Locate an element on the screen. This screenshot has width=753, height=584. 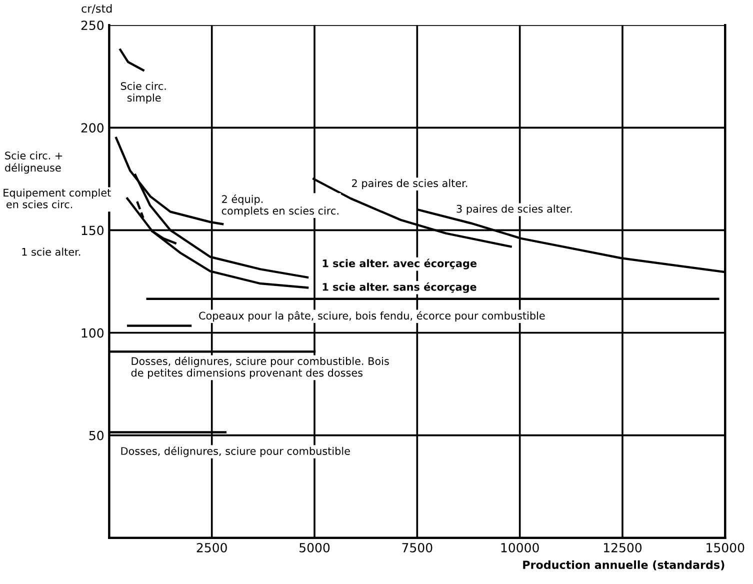
annotation: Dosses, délignures, sciure pour combustible. Bois de petites dimensions provenant des dosses is located at coordinates (260, 367).